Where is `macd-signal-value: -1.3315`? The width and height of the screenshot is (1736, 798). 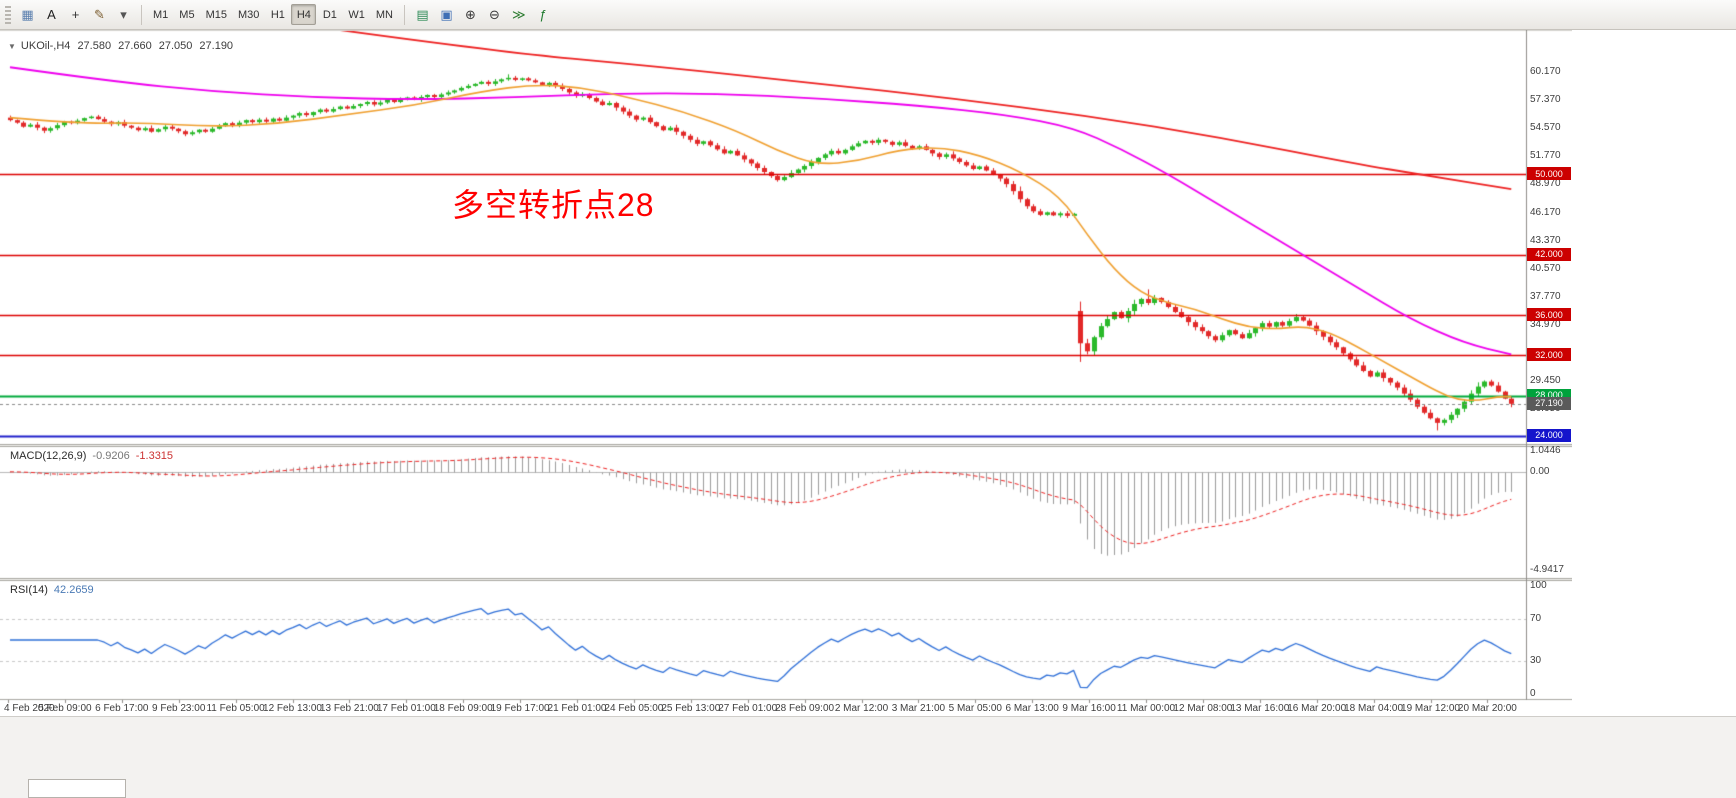 macd-signal-value: -1.3315 is located at coordinates (154, 456).